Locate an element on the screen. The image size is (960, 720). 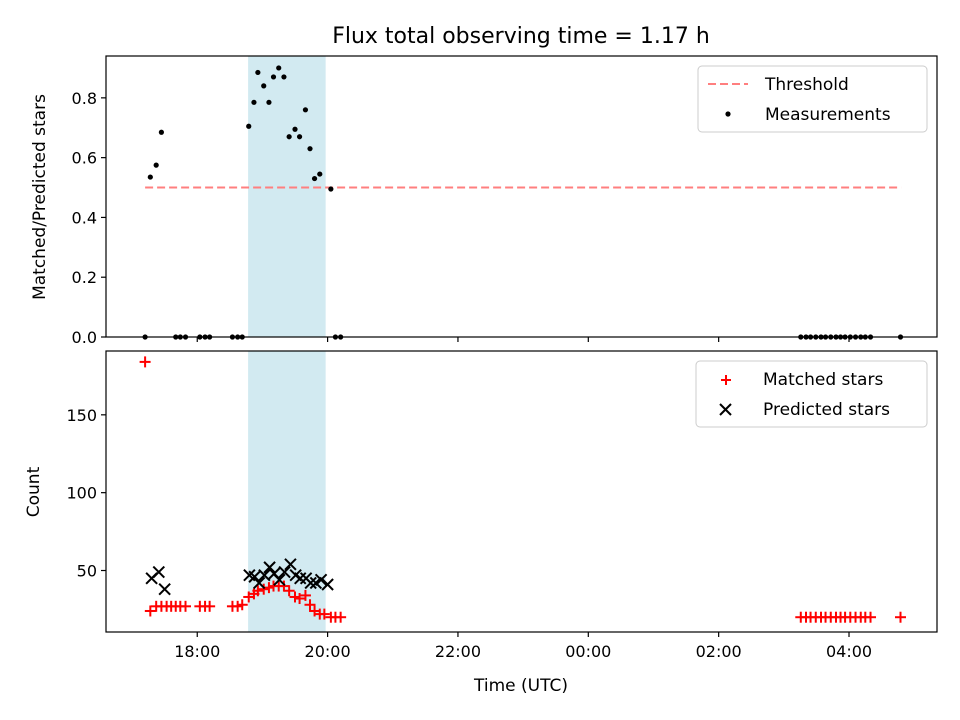
x-tick-label: 18:00 is located at coordinates (197, 651).